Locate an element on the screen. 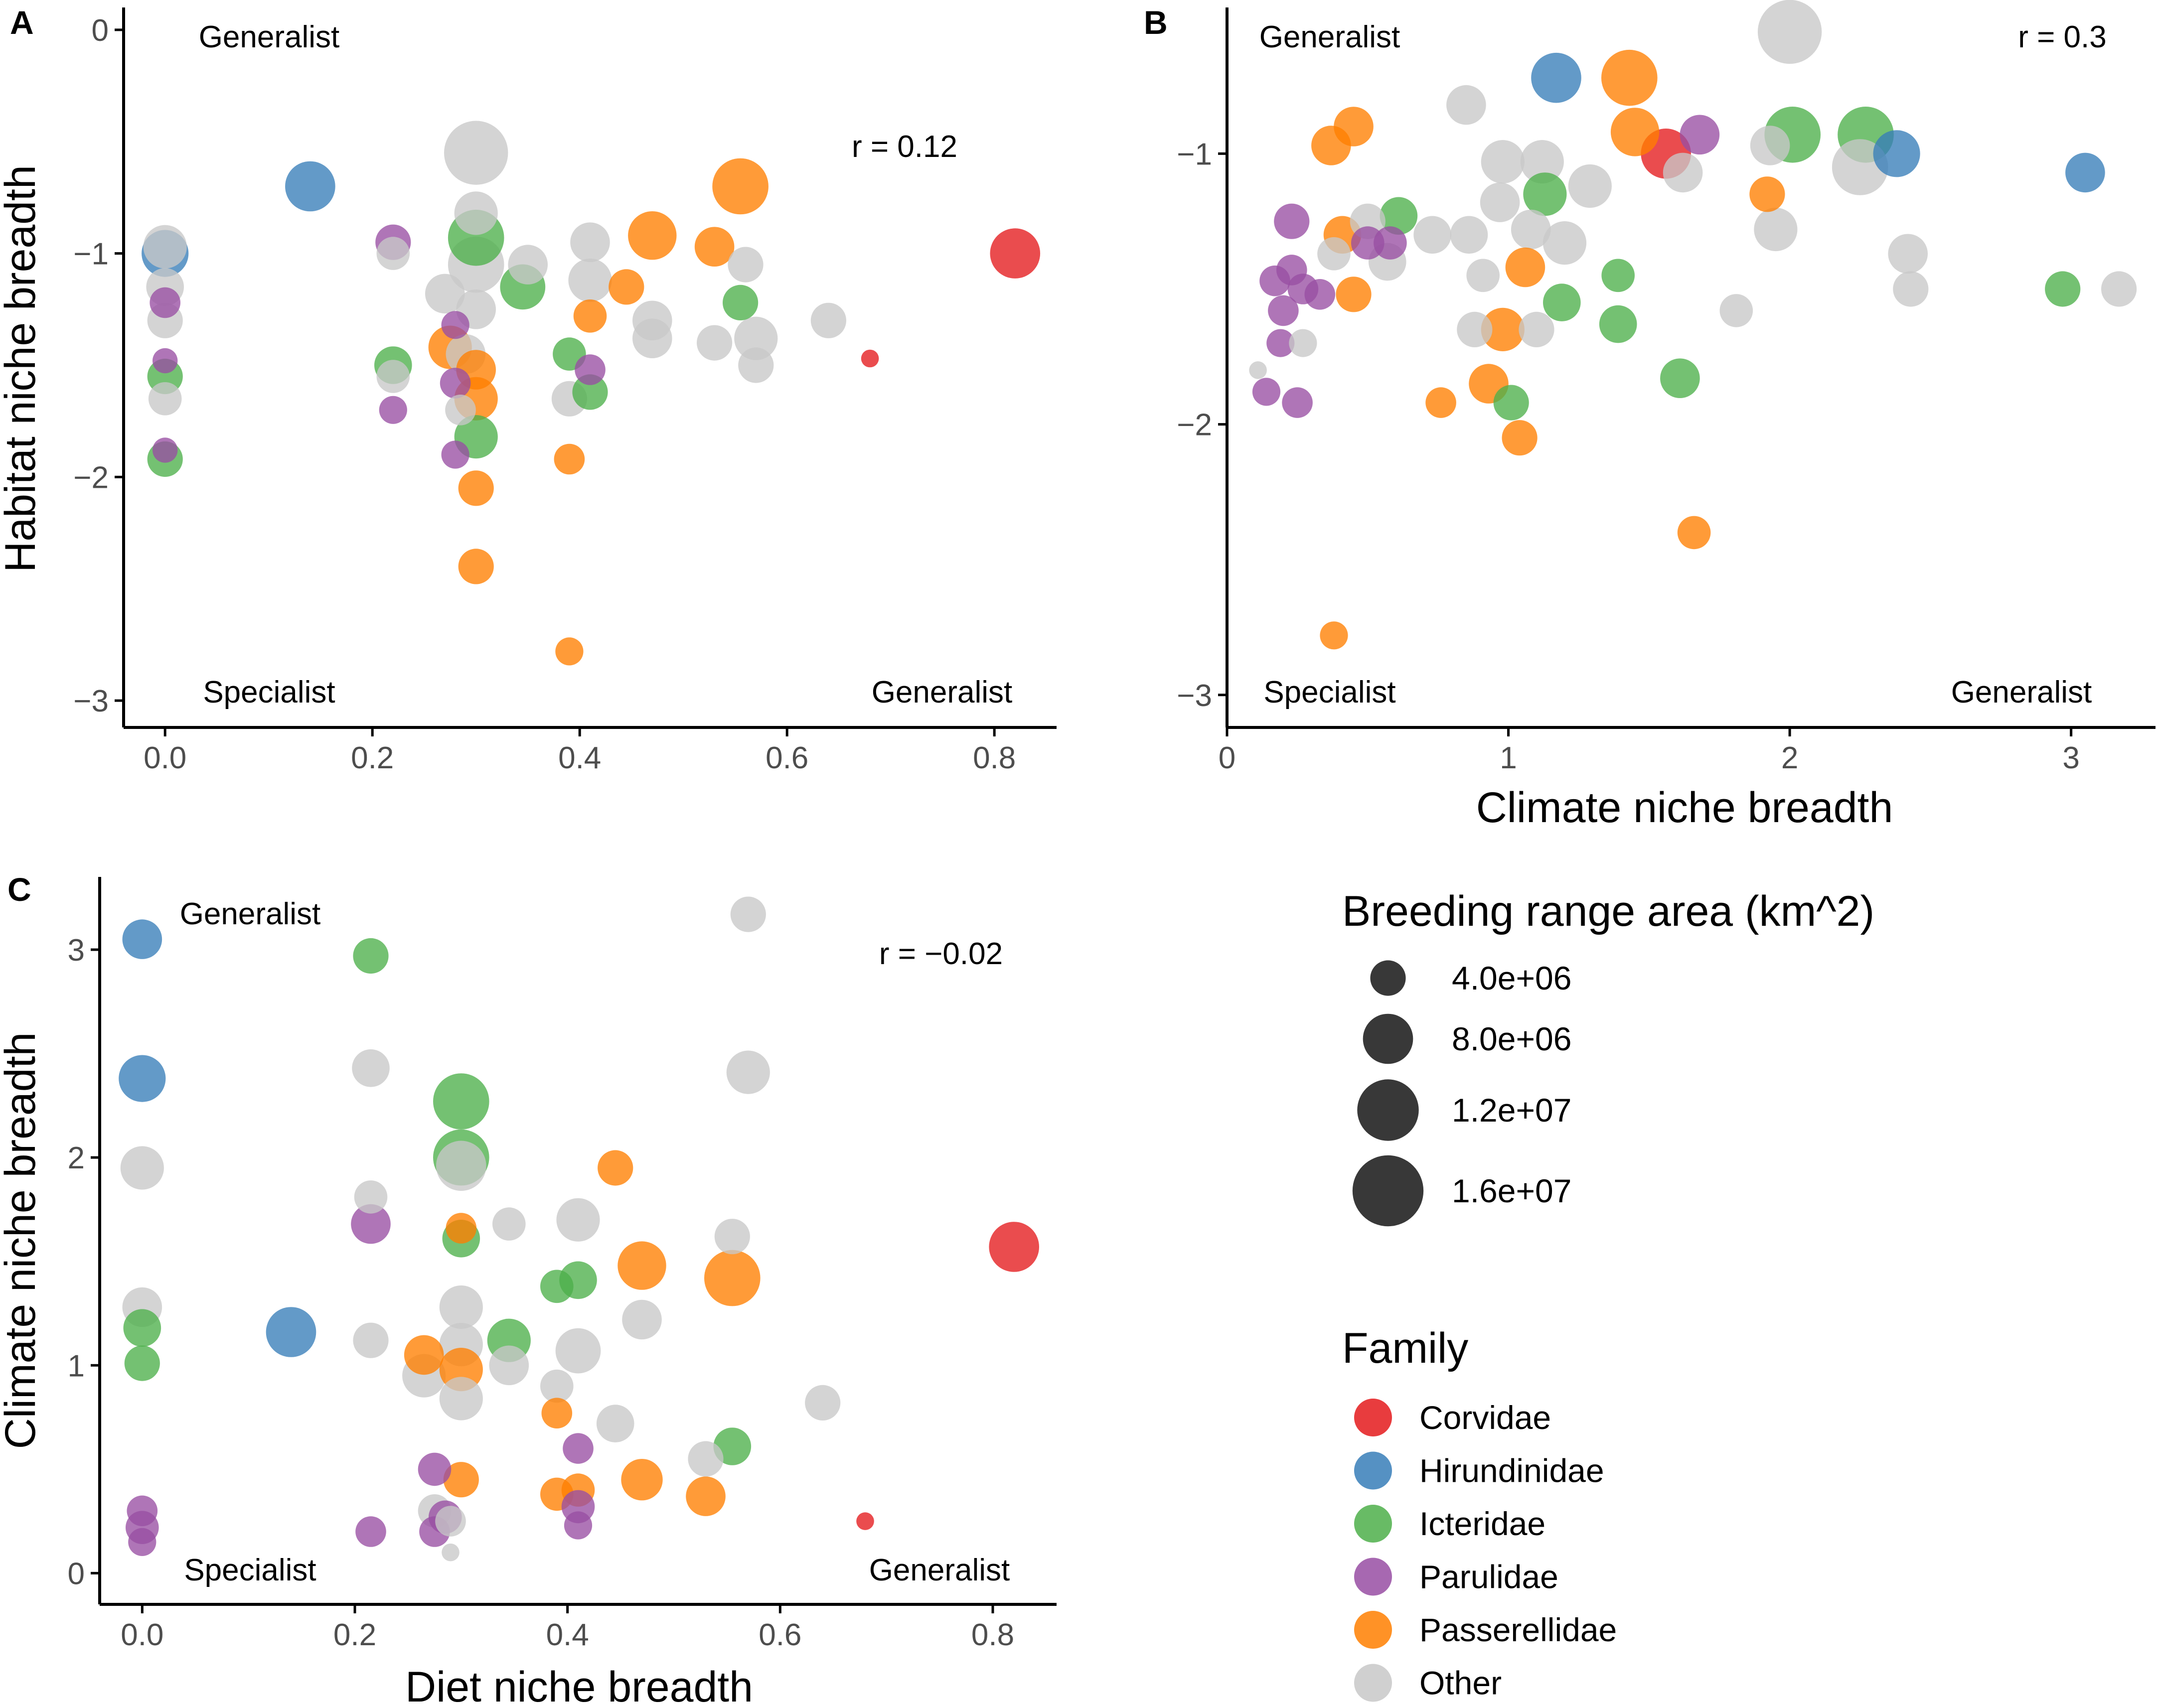  panel-b-y-tick-label: −1 is located at coordinates (1194, 154).